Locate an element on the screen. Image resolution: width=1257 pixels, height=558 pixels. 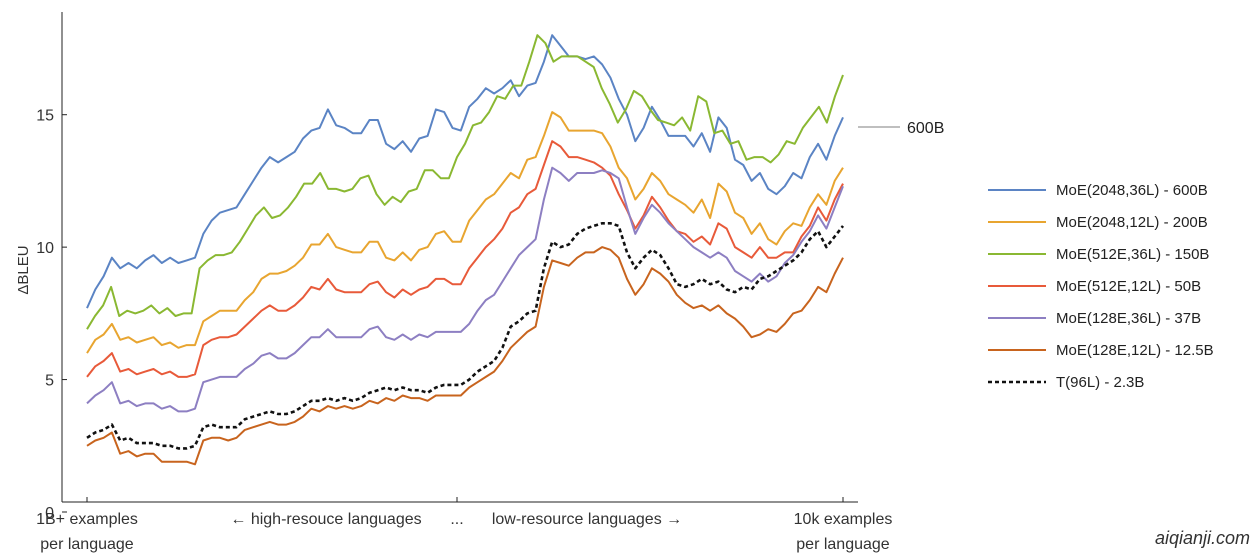
y-tick-label: 15 is located at coordinates (45, 116).